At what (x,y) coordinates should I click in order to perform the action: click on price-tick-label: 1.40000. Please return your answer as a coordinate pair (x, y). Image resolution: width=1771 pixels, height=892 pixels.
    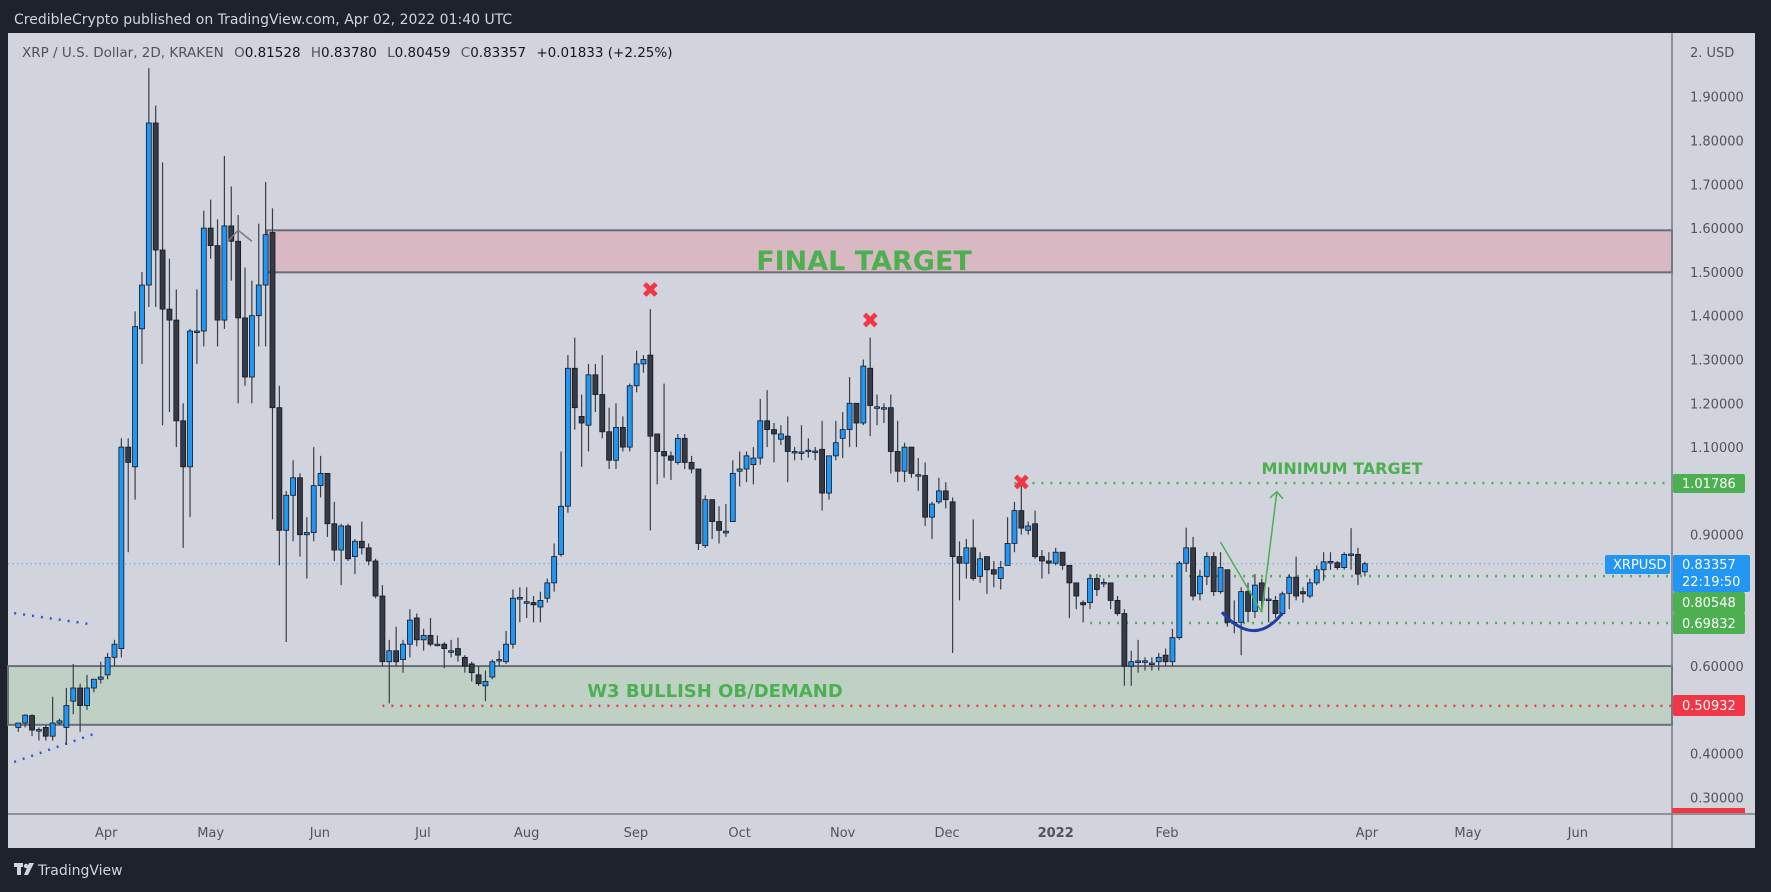
    Looking at the image, I should click on (1717, 317).